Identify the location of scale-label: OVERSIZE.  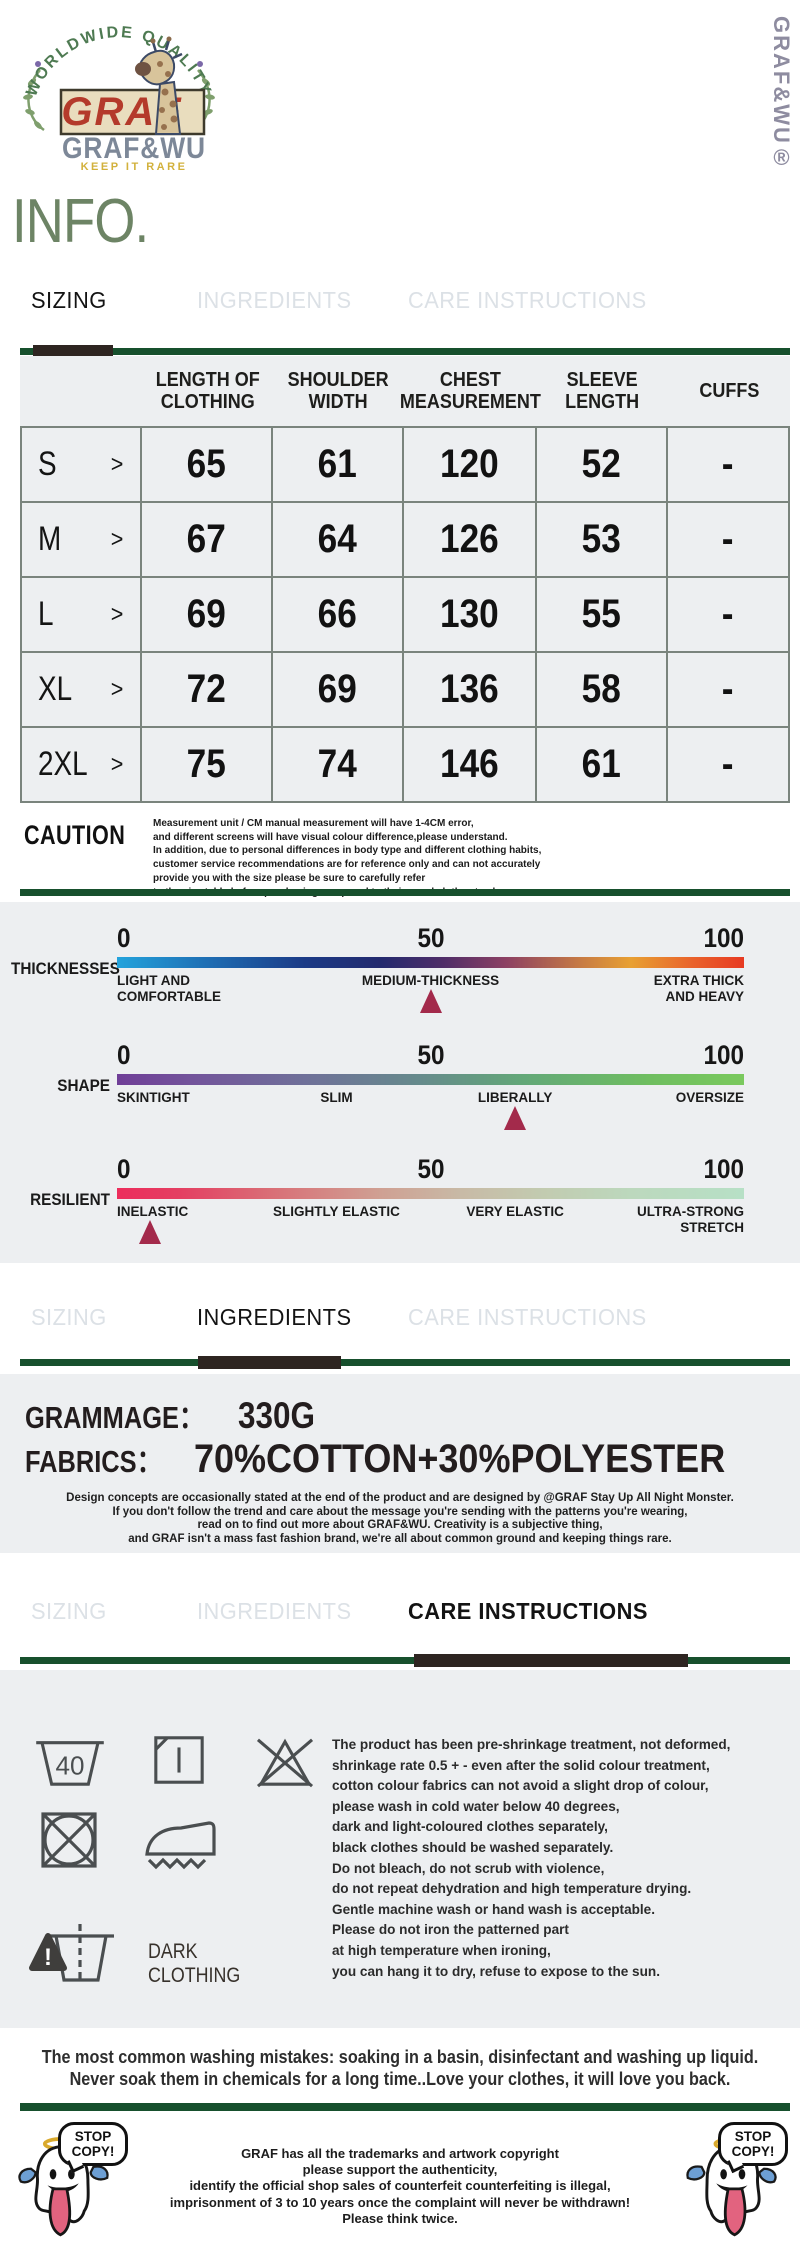
(709, 1097).